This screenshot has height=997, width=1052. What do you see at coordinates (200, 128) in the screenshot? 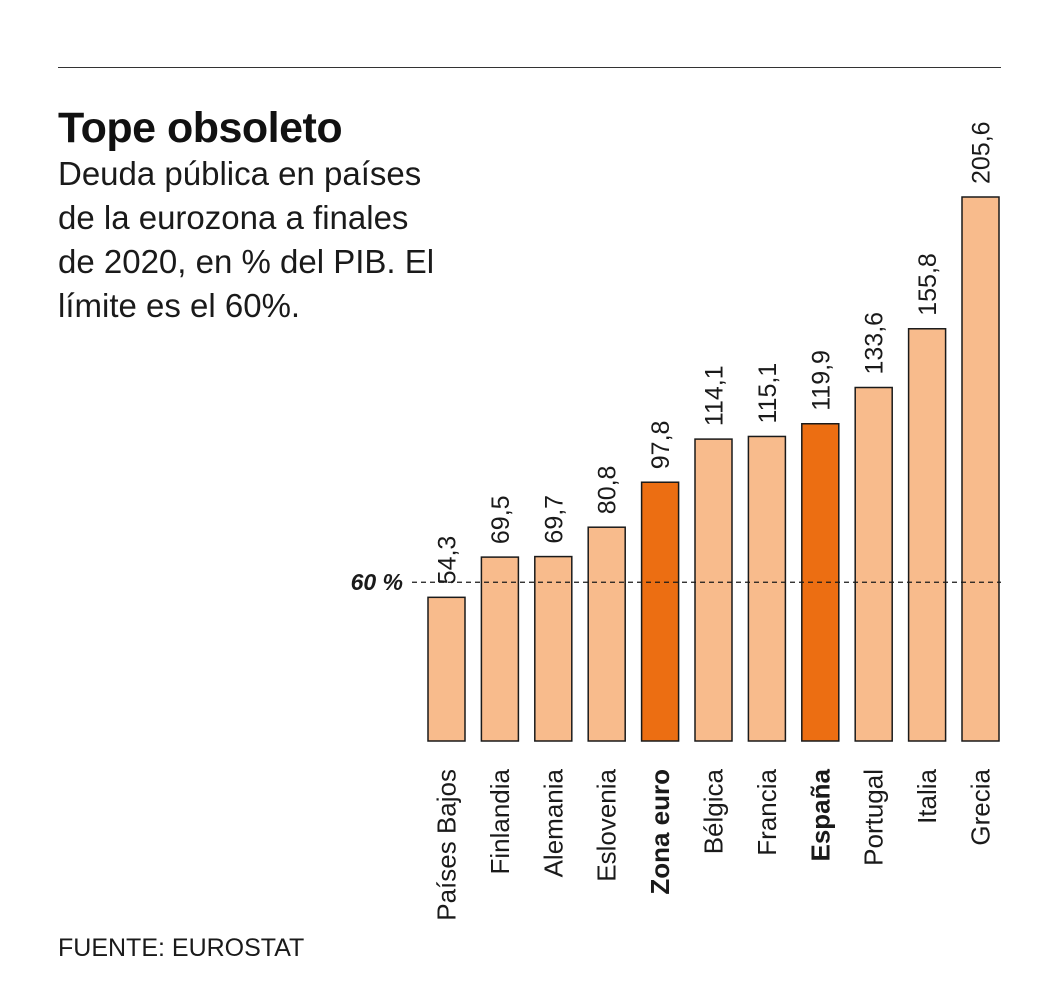
I see `chart-title: Tope obsoleto` at bounding box center [200, 128].